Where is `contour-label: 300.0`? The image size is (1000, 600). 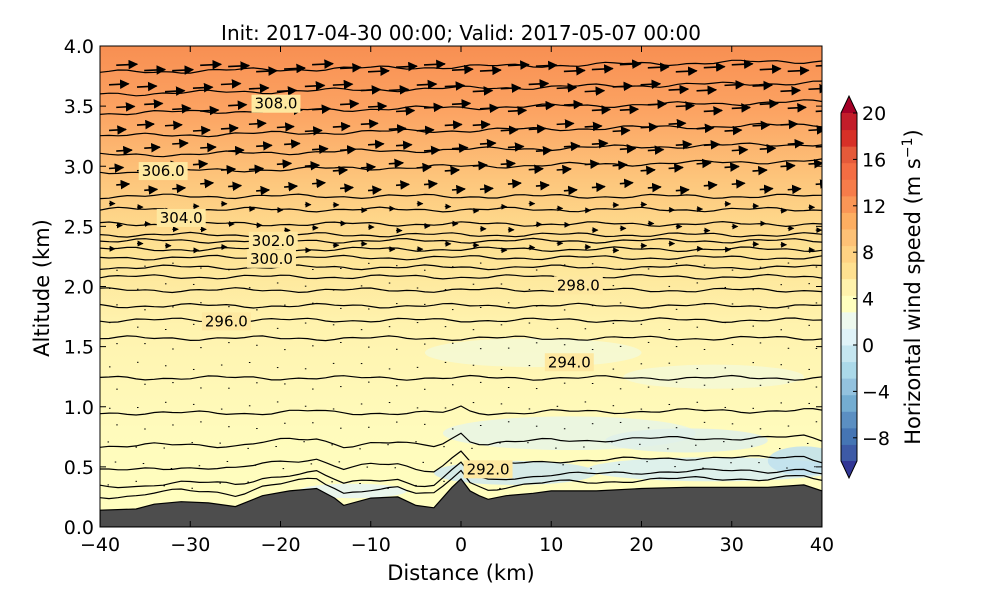
contour-label: 300.0 is located at coordinates (271, 259).